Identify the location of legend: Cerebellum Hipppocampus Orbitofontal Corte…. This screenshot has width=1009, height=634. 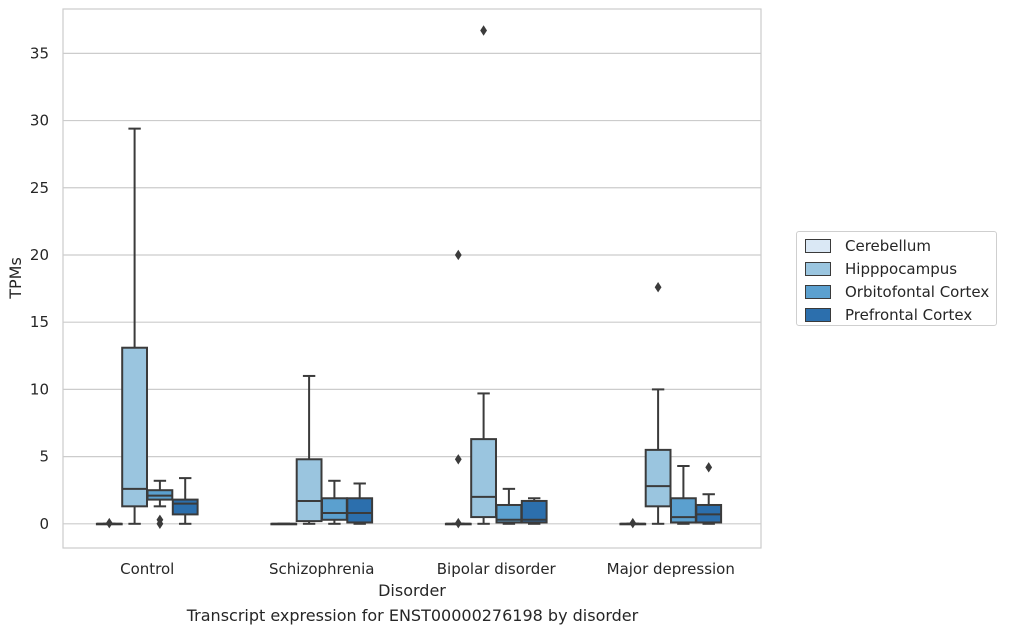
(896, 278).